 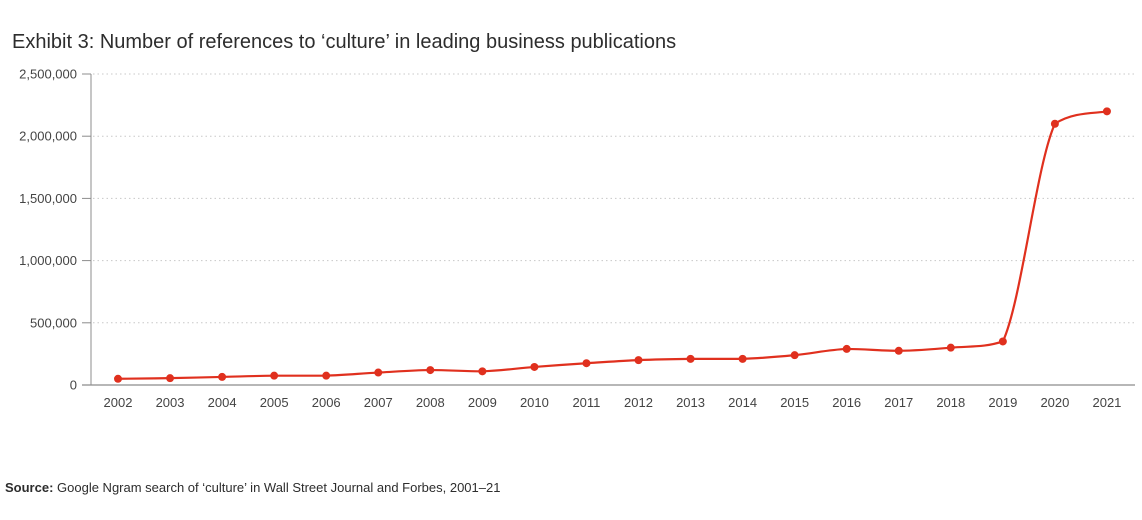 I want to click on x-tick-label: 2015, so click(x=794, y=402).